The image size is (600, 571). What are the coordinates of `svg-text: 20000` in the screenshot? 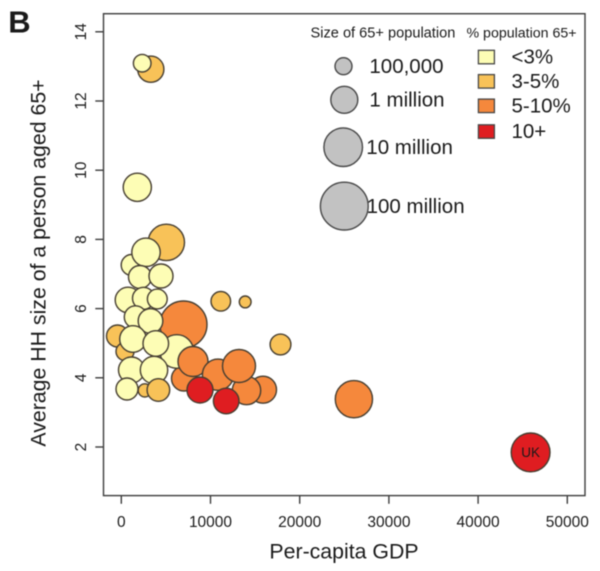 It's located at (299, 522).